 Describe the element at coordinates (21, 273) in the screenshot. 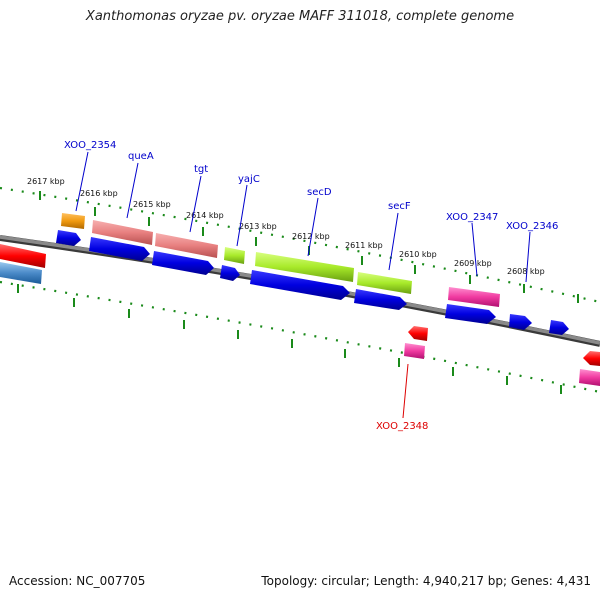

I see `cds-feature` at that location.